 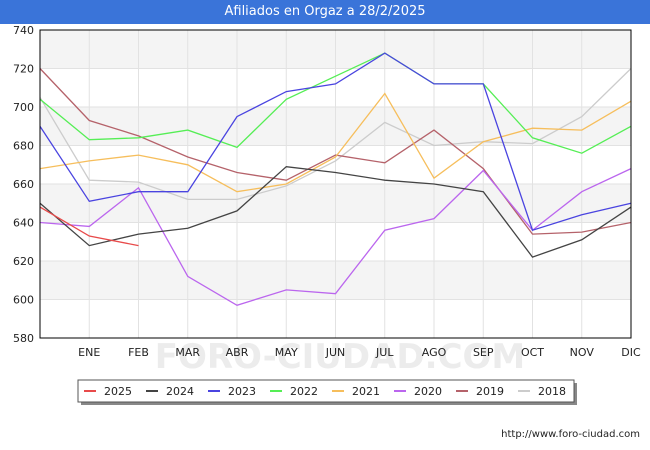 What do you see at coordinates (631, 352) in the screenshot?
I see `x-tick-label: DIC` at bounding box center [631, 352].